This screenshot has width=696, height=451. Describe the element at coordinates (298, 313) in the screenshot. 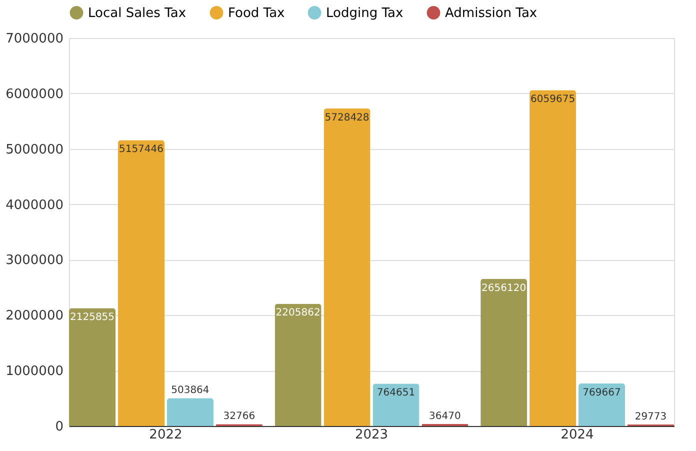

I see `data-label: 2205862` at that location.